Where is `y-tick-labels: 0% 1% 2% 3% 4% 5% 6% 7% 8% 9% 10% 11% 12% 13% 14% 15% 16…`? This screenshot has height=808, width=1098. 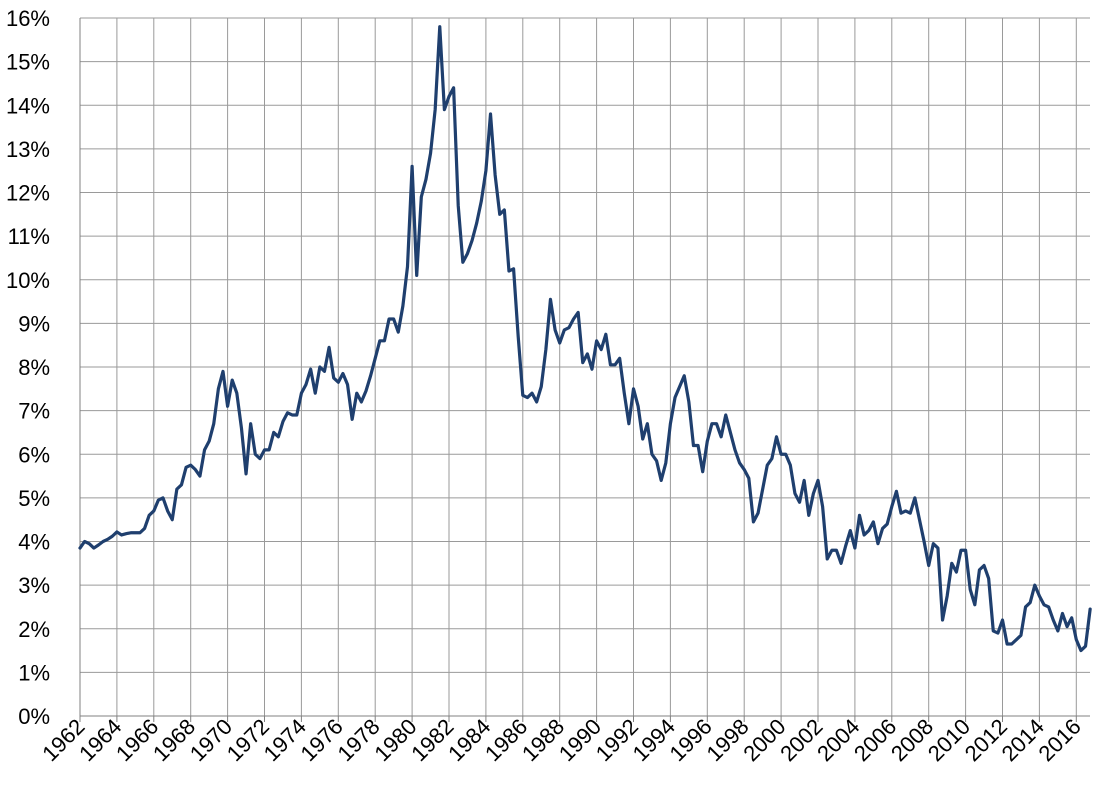
y-tick-labels: 0% 1% 2% 3% 4% 5% 6% 7% 8% 9% 10% 11% 12% 13% 14% 15% 16… is located at coordinates (28, 367).